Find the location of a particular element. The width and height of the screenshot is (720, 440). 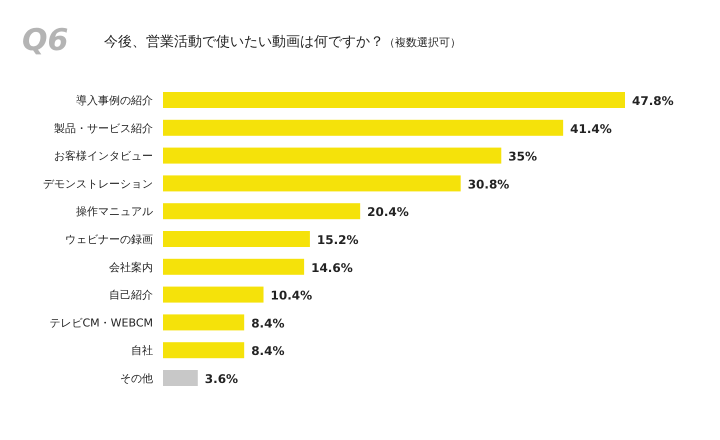

data-label: 41.4% is located at coordinates (591, 129).